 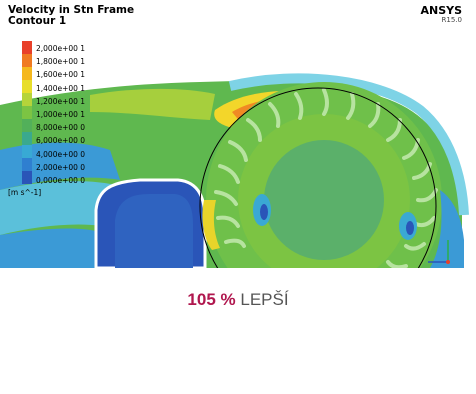 I want to click on axis-triad-icon, so click(x=439, y=252).